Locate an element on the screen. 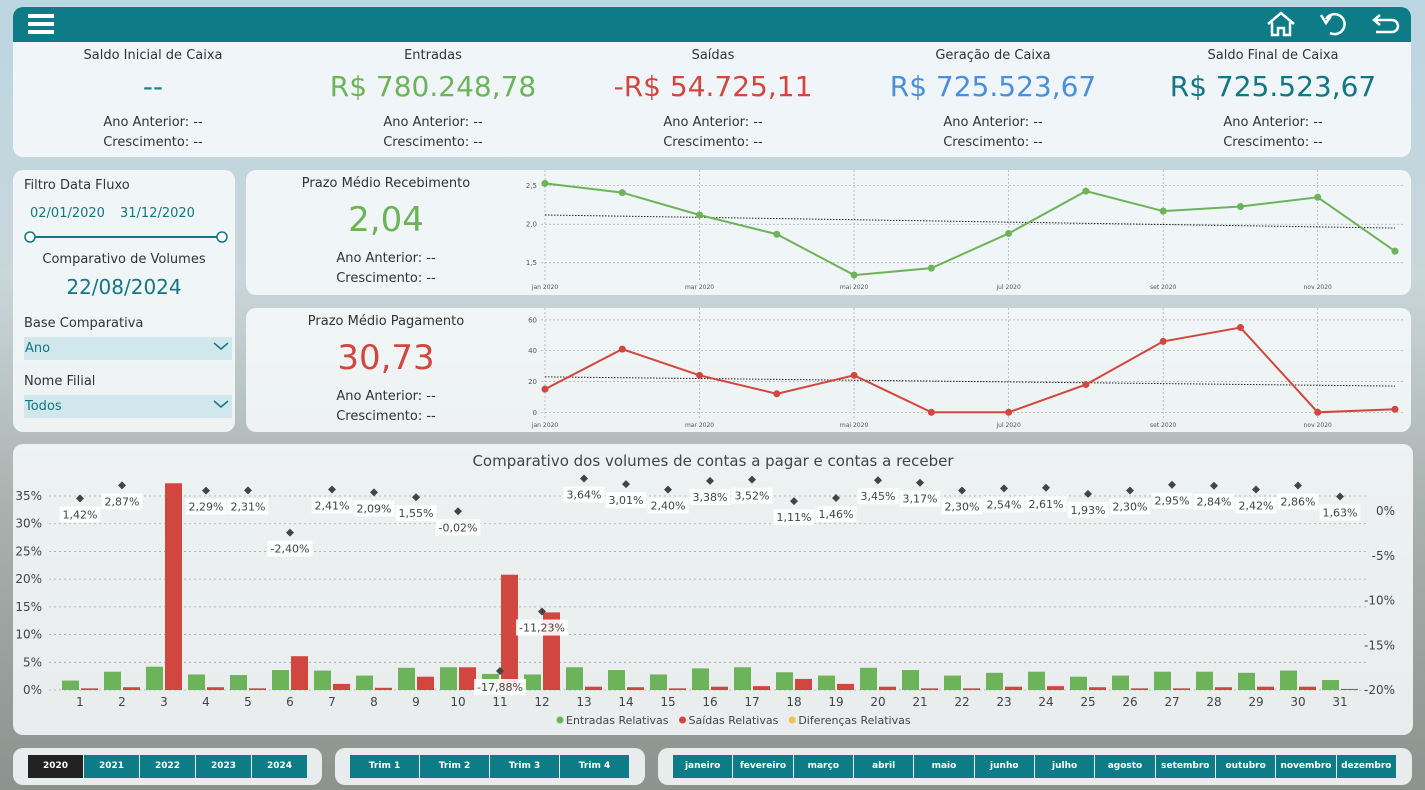  y-tick-label: 10% is located at coordinates (28, 635).